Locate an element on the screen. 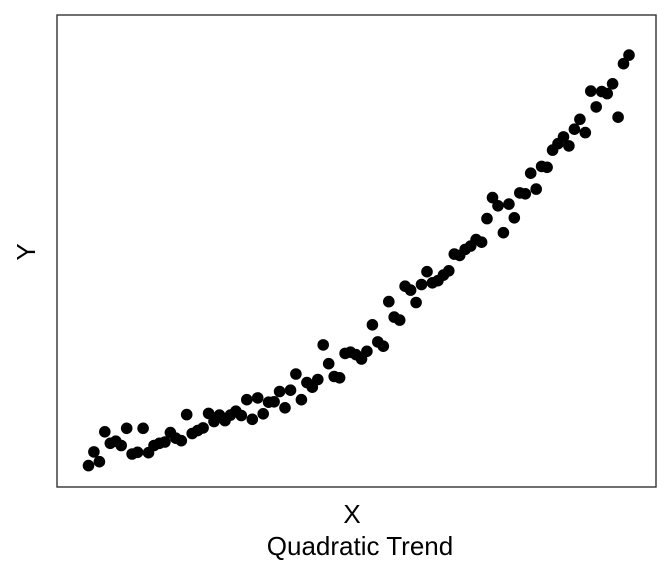 The height and width of the screenshot is (576, 672). y-axis-label: Y is located at coordinates (26, 251).